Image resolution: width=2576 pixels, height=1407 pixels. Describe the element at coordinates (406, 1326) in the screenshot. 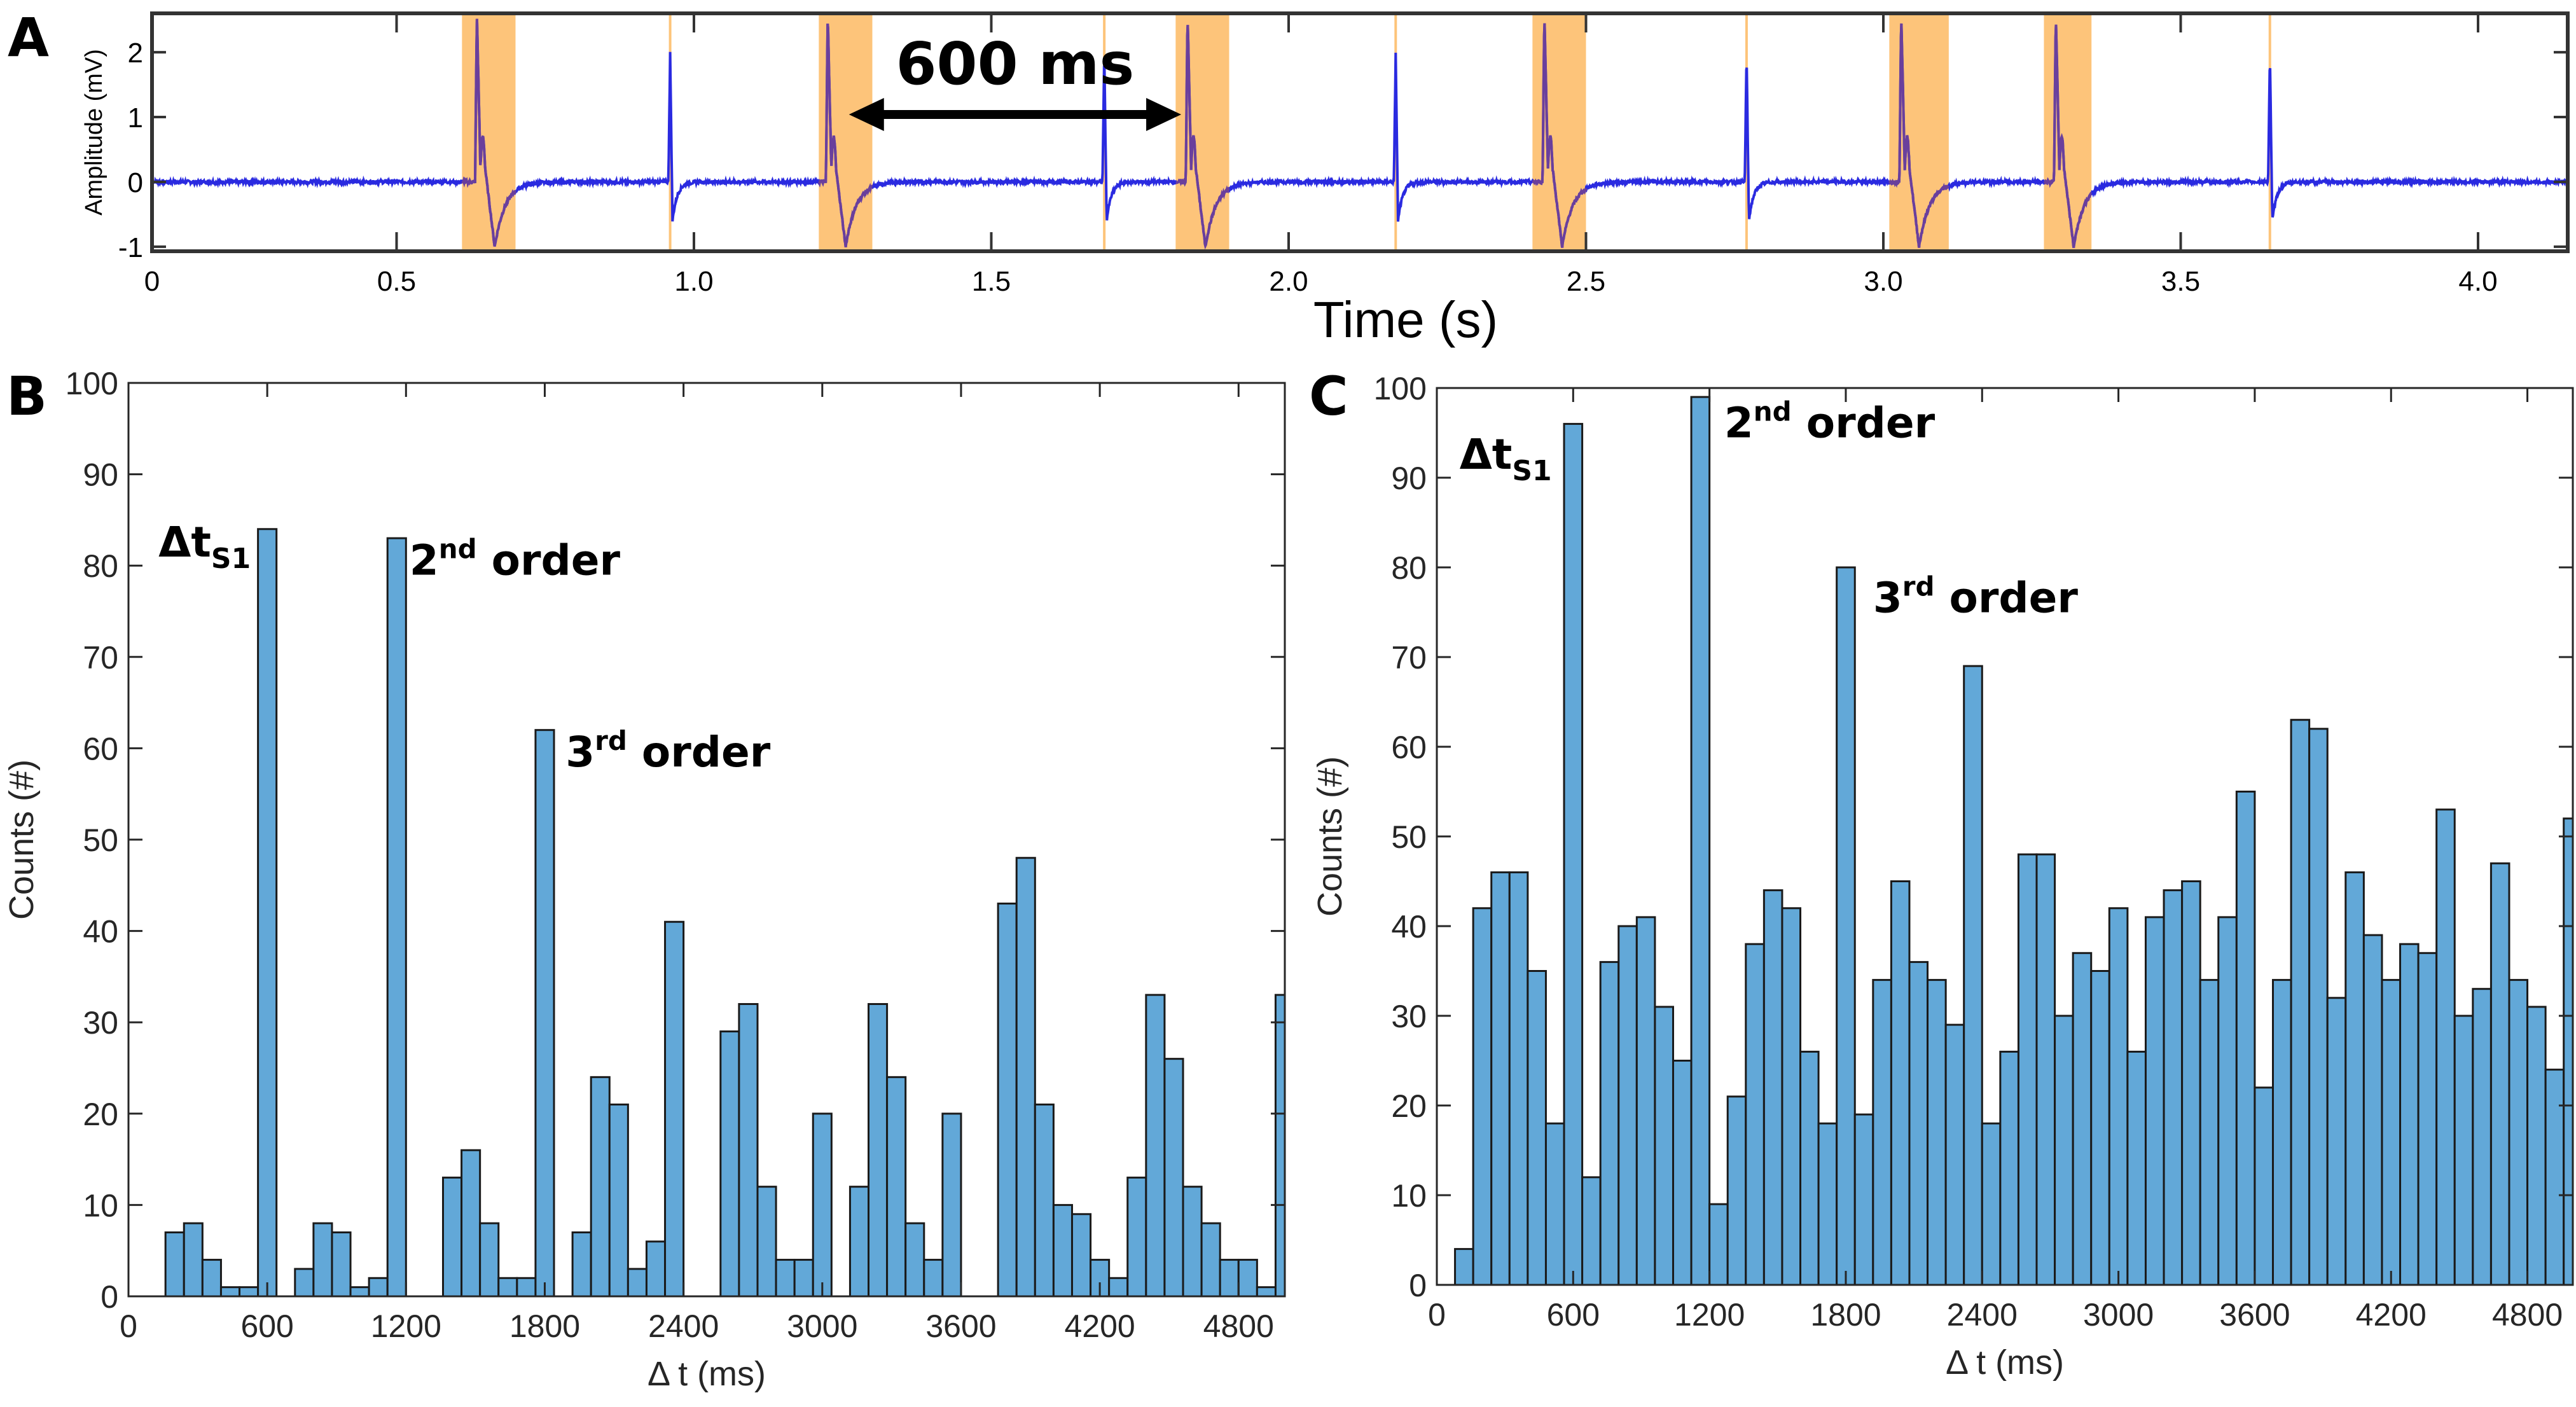

I see `x-tick-label: 1200` at that location.